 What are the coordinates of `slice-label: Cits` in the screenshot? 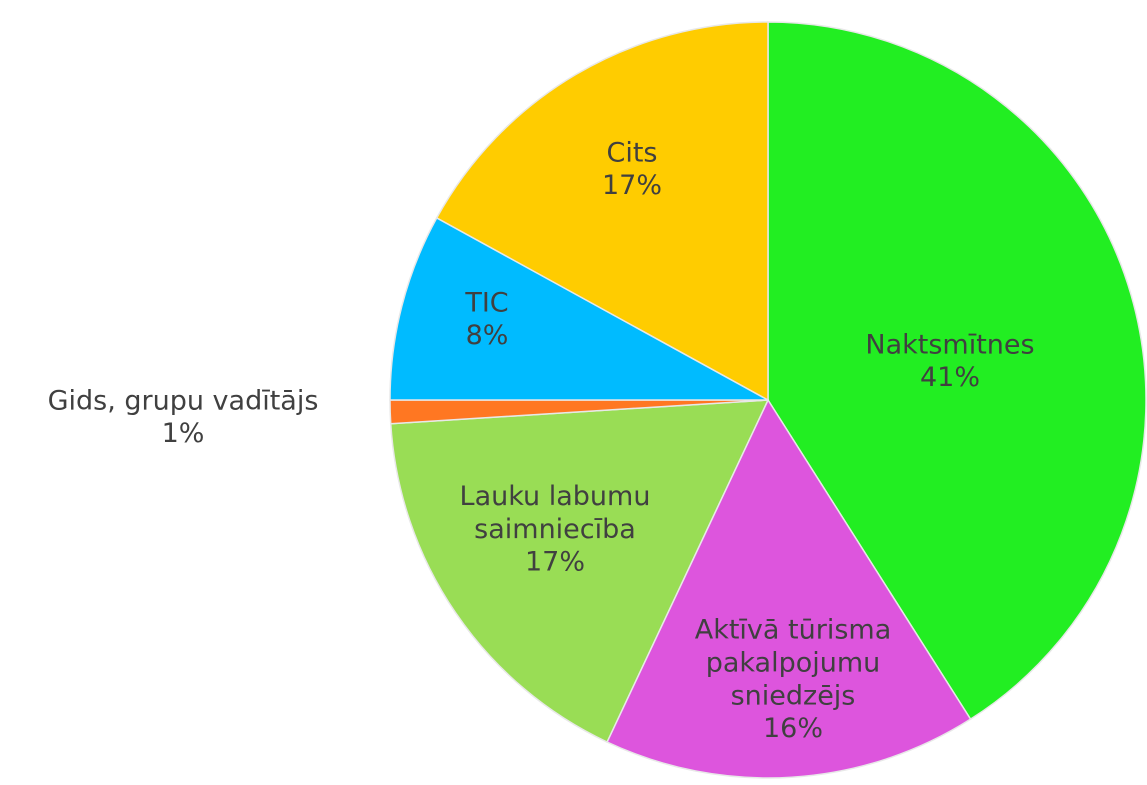 It's located at (631, 152).